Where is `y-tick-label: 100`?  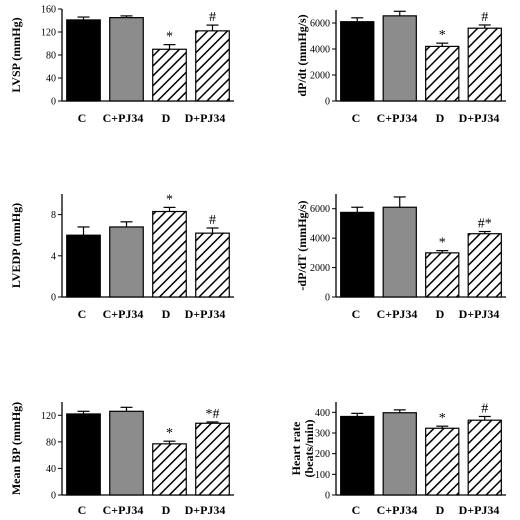
y-tick-label: 100 is located at coordinates (322, 475).